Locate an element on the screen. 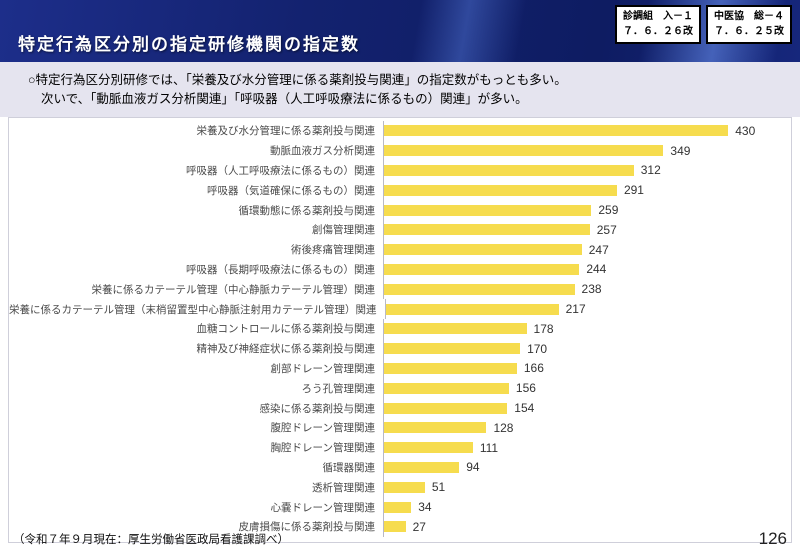 The image size is (800, 554). chart-row: 心嚢ドレーン管理関連 34 is located at coordinates (399, 507).